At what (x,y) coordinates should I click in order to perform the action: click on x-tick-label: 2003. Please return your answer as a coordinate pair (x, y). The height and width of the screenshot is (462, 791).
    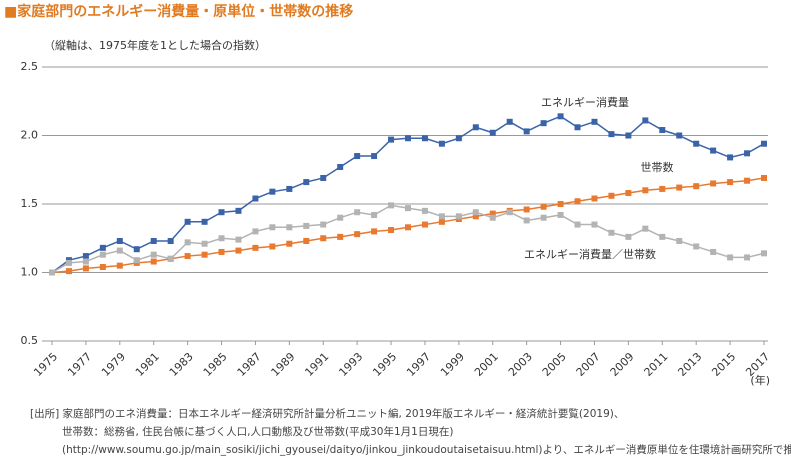
    Looking at the image, I should click on (520, 364).